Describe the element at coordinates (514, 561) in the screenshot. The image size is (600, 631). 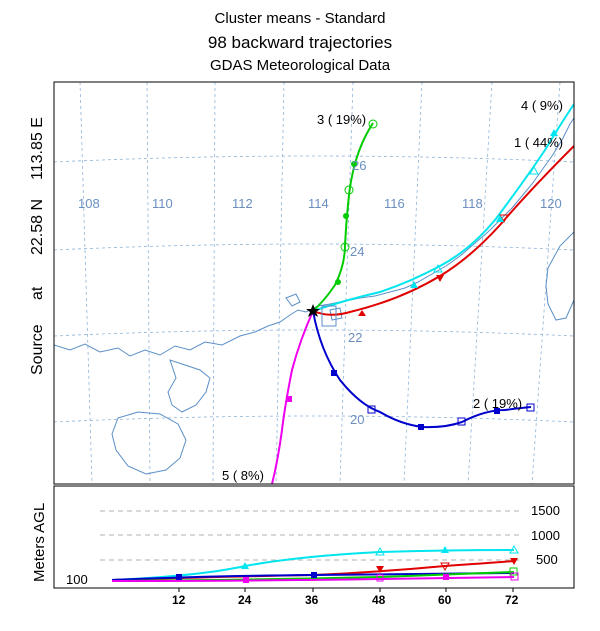
I see `hmark-1-c` at that location.